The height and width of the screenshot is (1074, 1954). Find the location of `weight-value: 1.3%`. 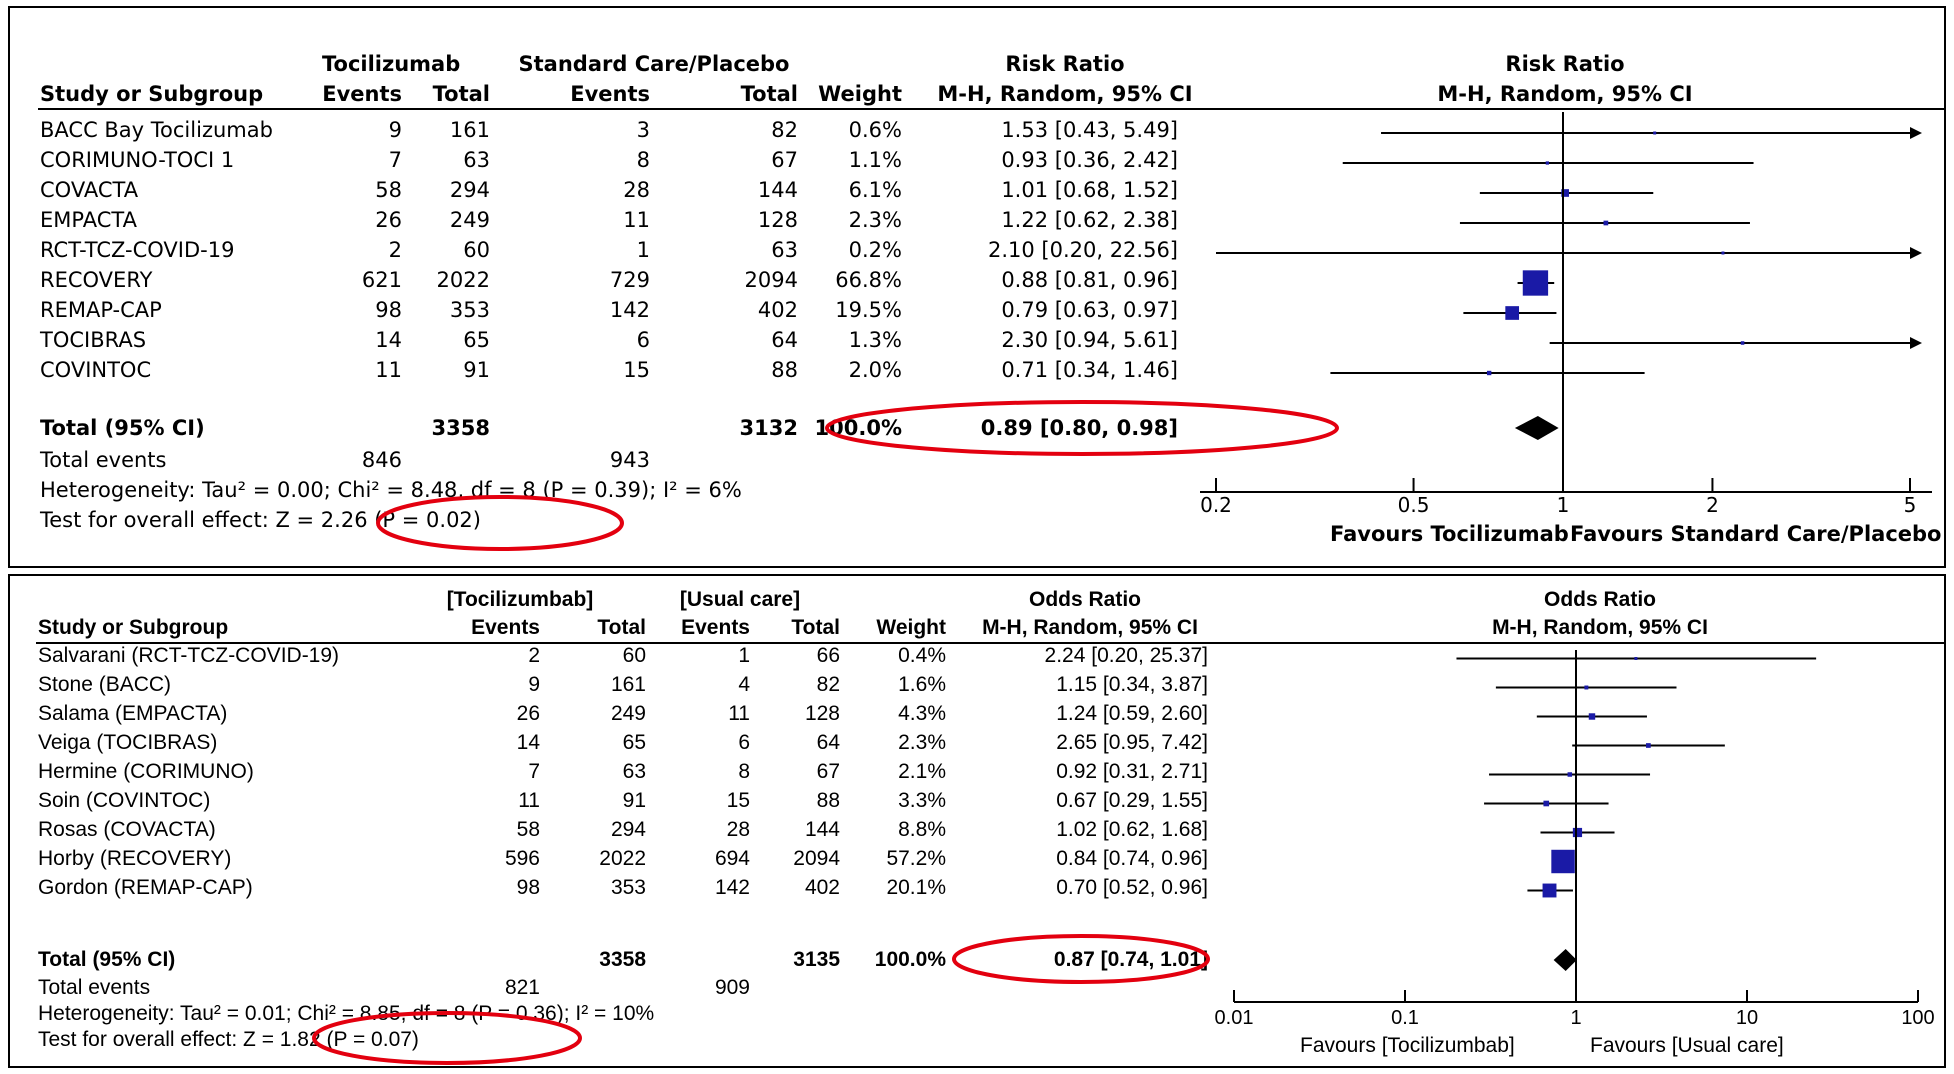

weight-value: 1.3% is located at coordinates (875, 340).